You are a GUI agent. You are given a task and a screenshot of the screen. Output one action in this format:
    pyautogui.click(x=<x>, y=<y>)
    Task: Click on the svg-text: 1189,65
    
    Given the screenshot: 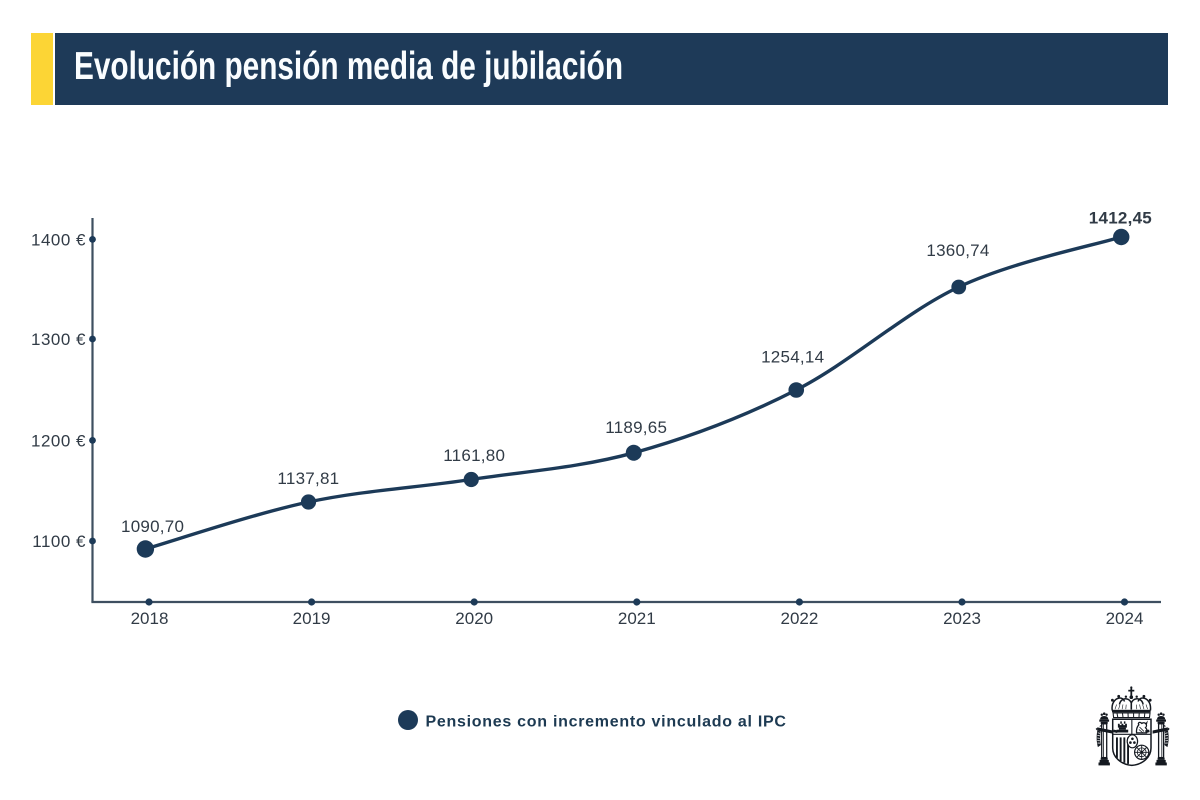 What is the action you would take?
    pyautogui.click(x=636, y=427)
    